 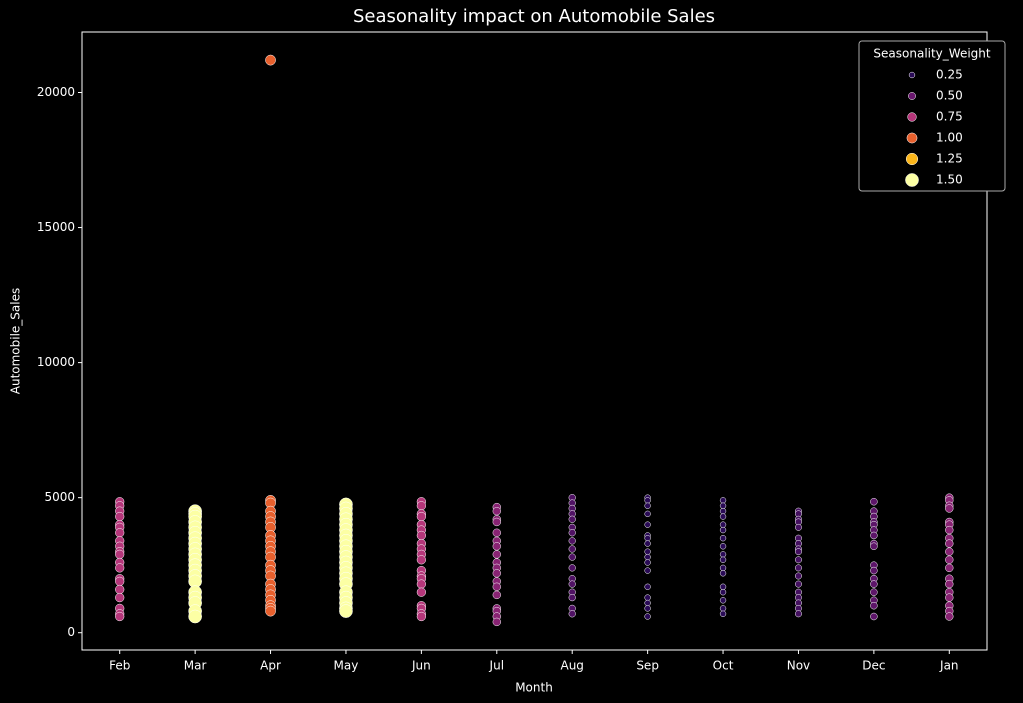 I want to click on y-axis-label: Automobile_Sales, so click(x=16, y=341).